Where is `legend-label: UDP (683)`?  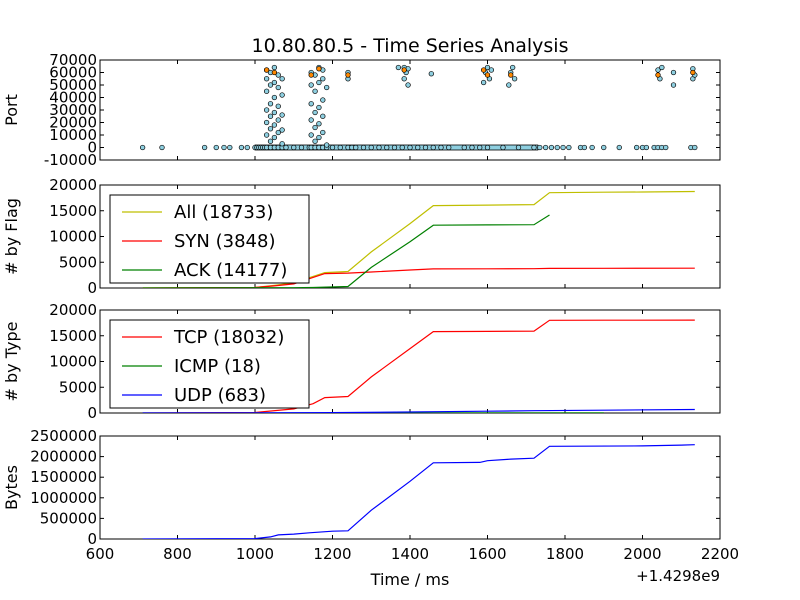
legend-label: UDP (683) is located at coordinates (220, 395).